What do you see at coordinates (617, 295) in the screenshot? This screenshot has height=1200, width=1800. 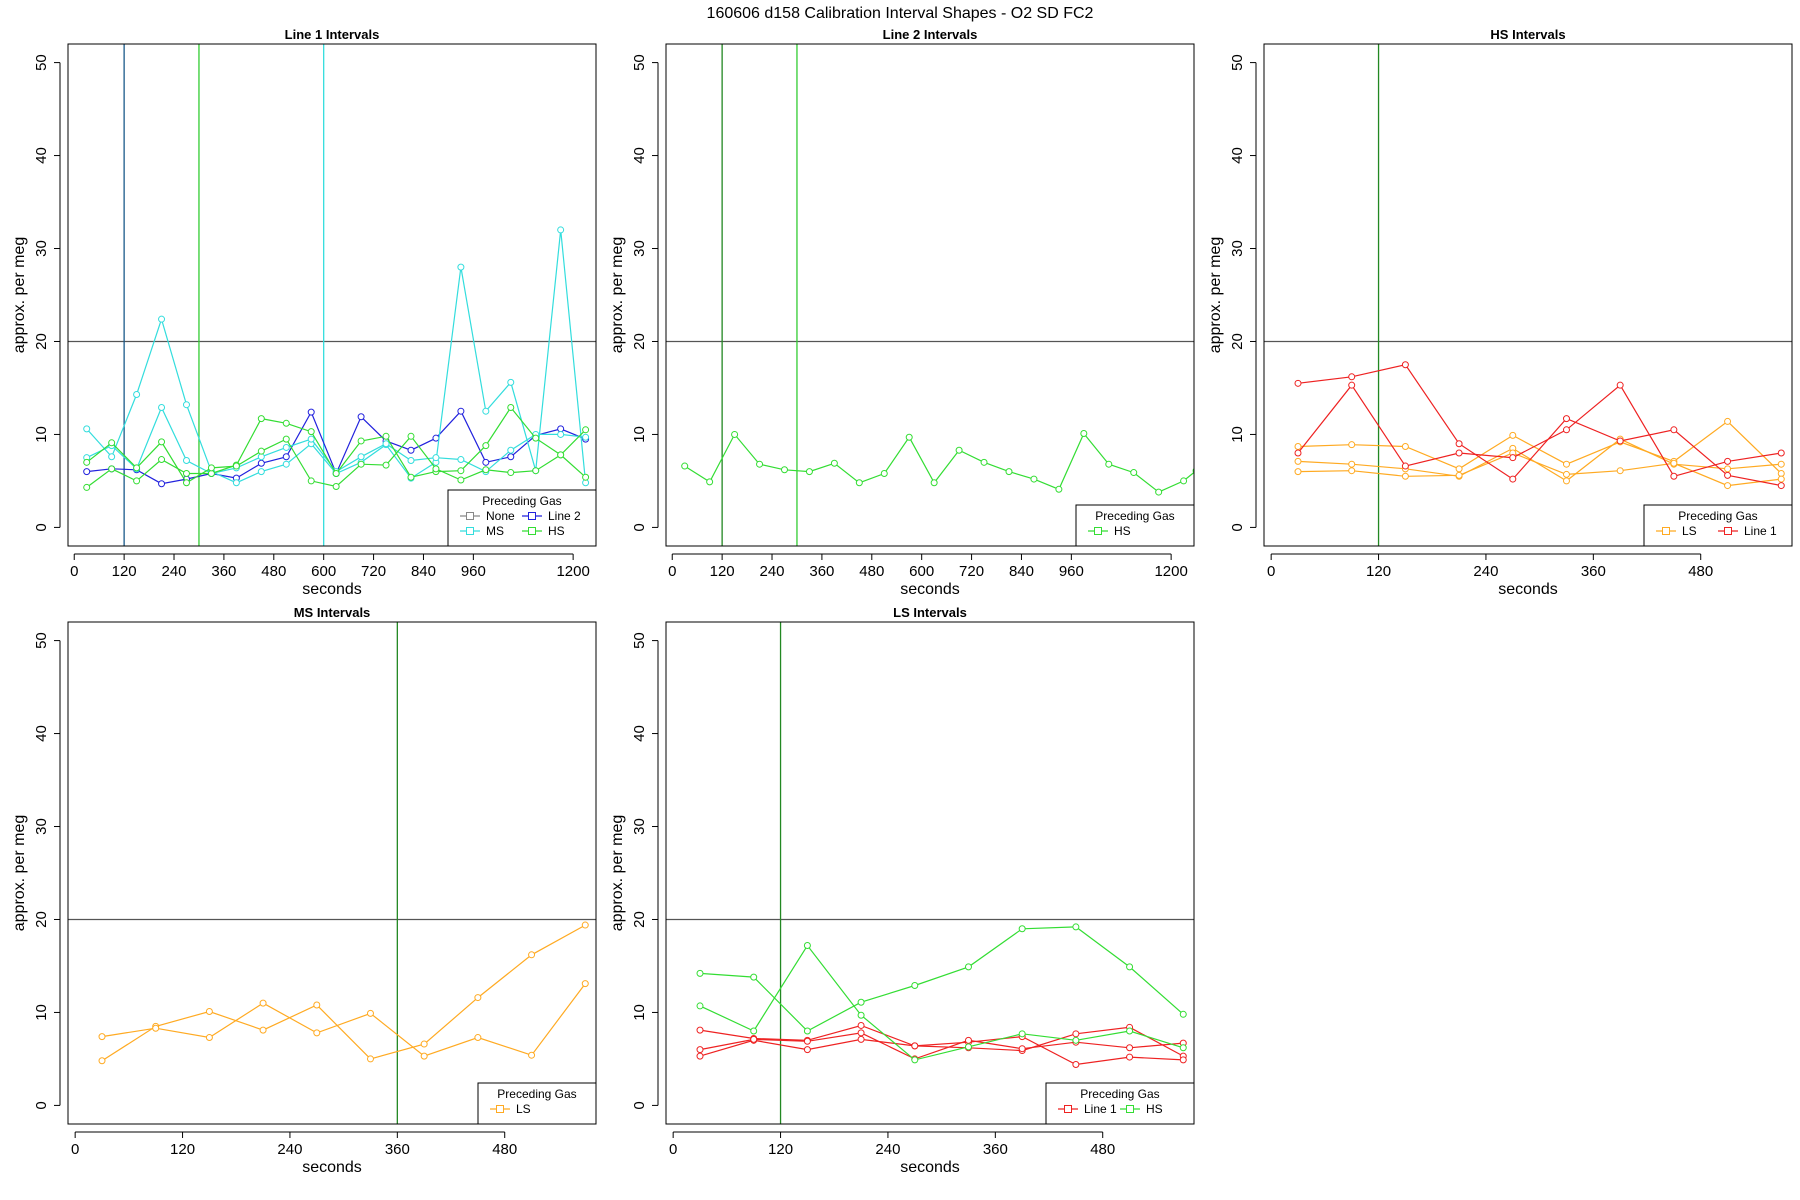 I see `y-axis-label: approx. per meg` at bounding box center [617, 295].